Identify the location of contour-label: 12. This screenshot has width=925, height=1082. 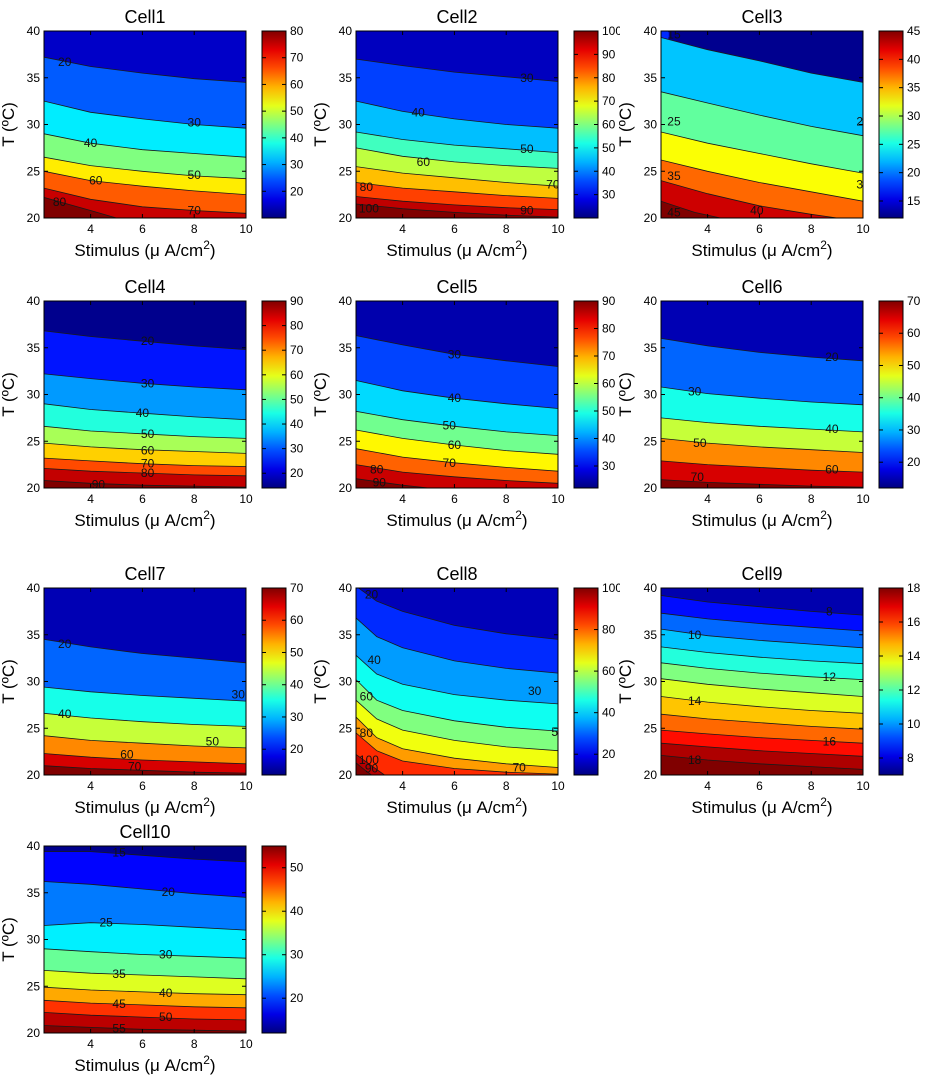
(830, 677).